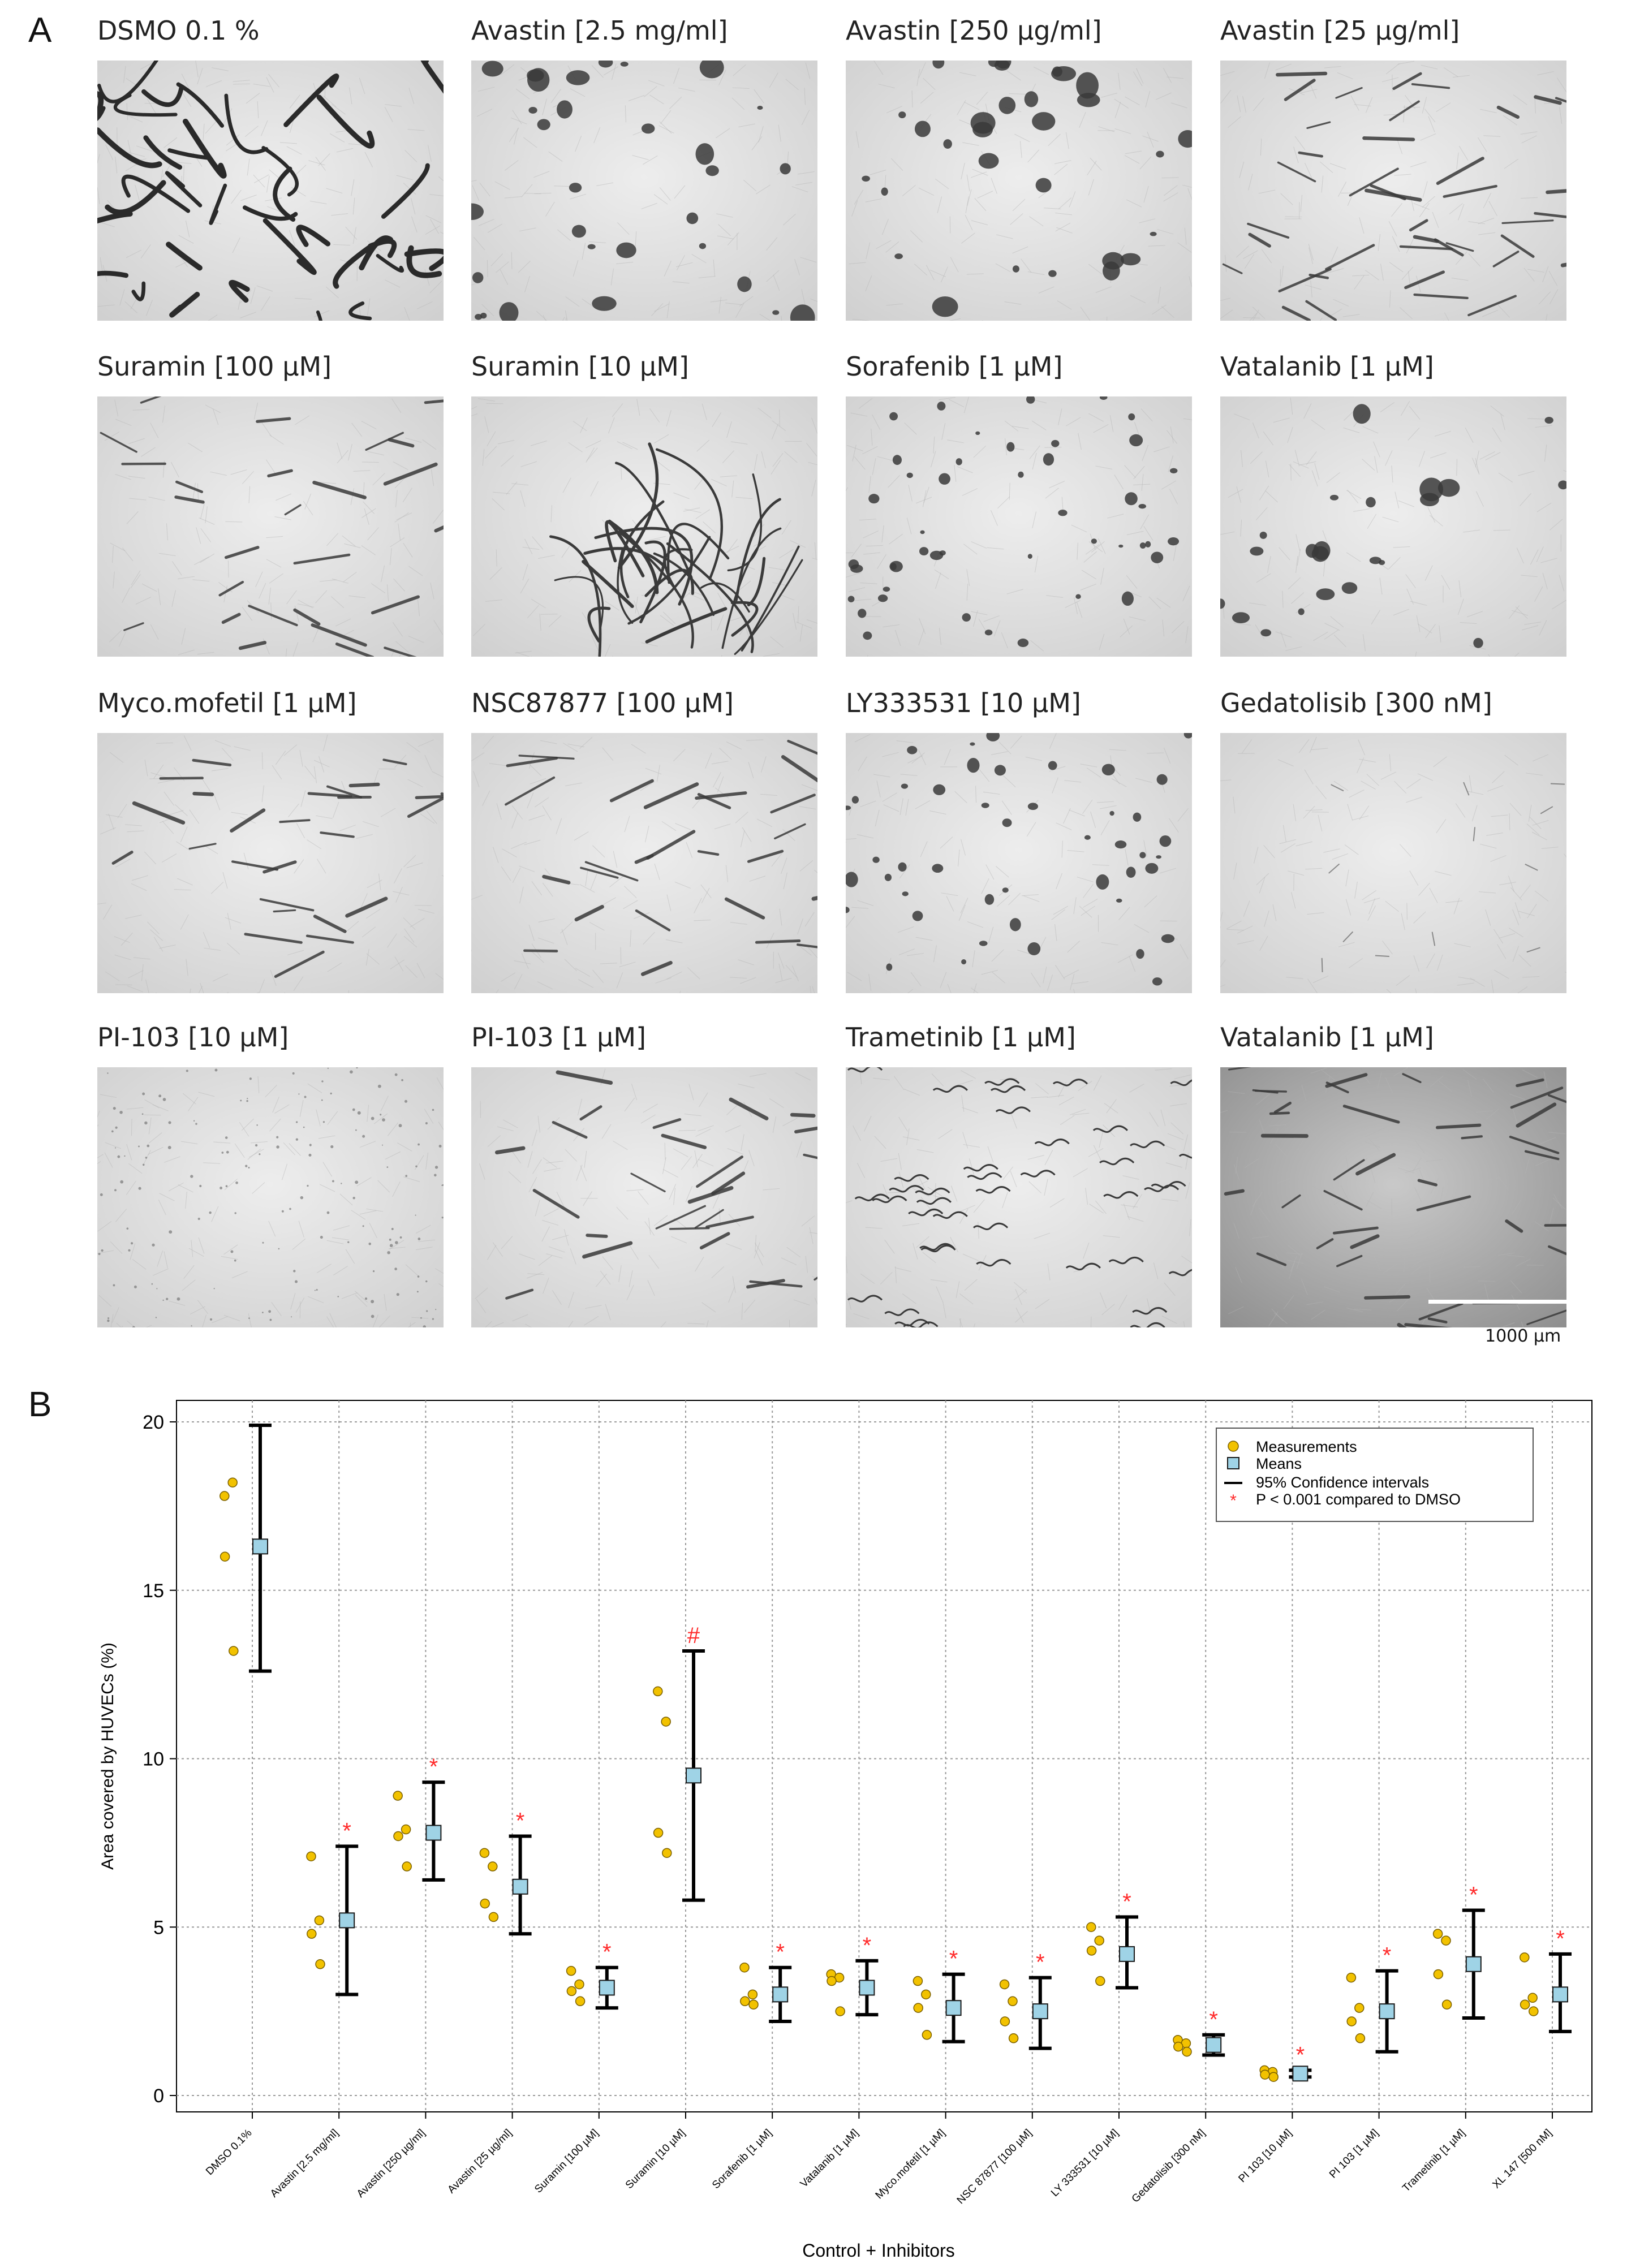  What do you see at coordinates (153, 1759) in the screenshot?
I see `y-tick-label: 10` at bounding box center [153, 1759].